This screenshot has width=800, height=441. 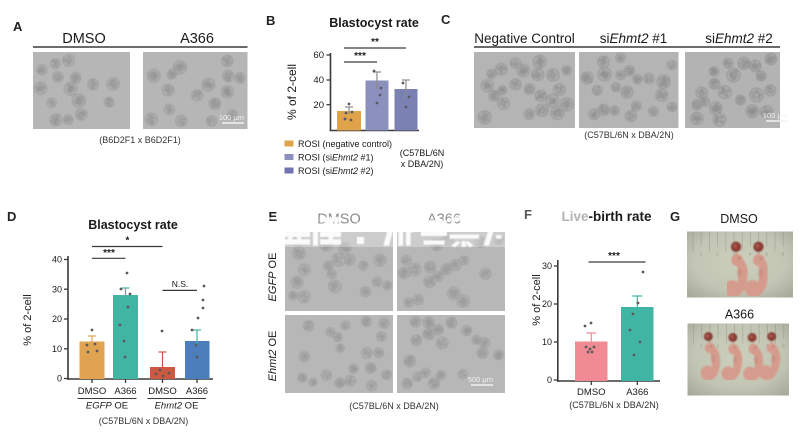 I want to click on svg-text: 500 μm, so click(x=480, y=379).